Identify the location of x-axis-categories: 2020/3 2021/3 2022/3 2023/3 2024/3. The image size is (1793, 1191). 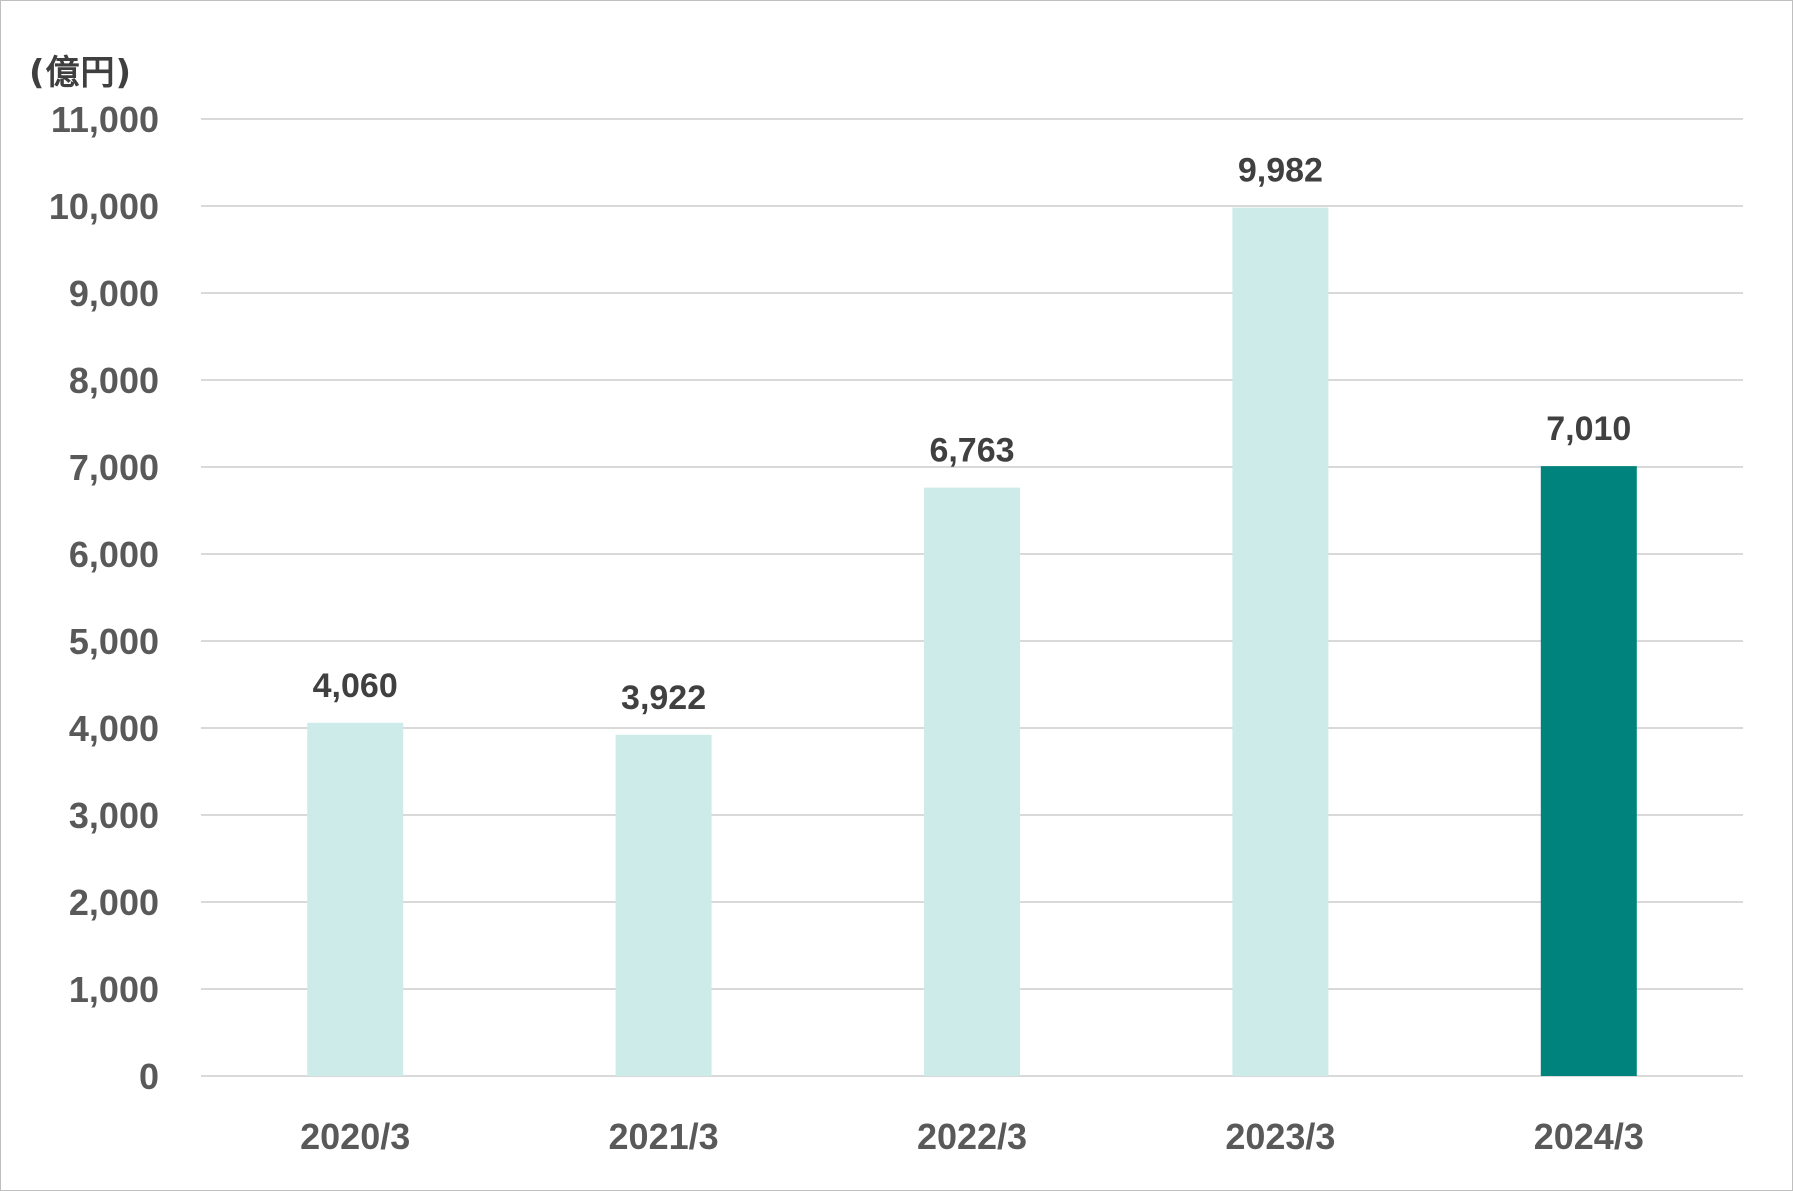
(972, 1136).